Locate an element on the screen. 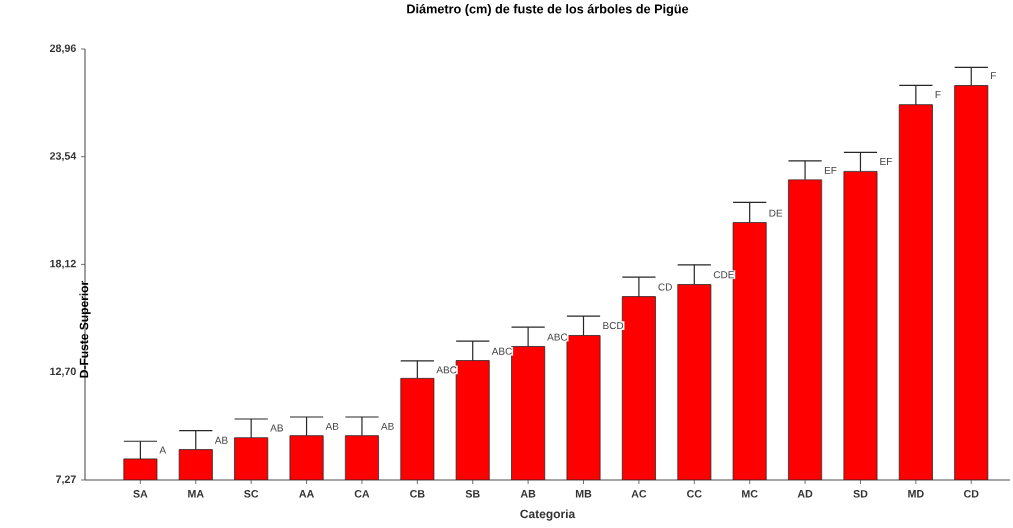 This screenshot has width=1013, height=528. annotation: CD is located at coordinates (665, 287).